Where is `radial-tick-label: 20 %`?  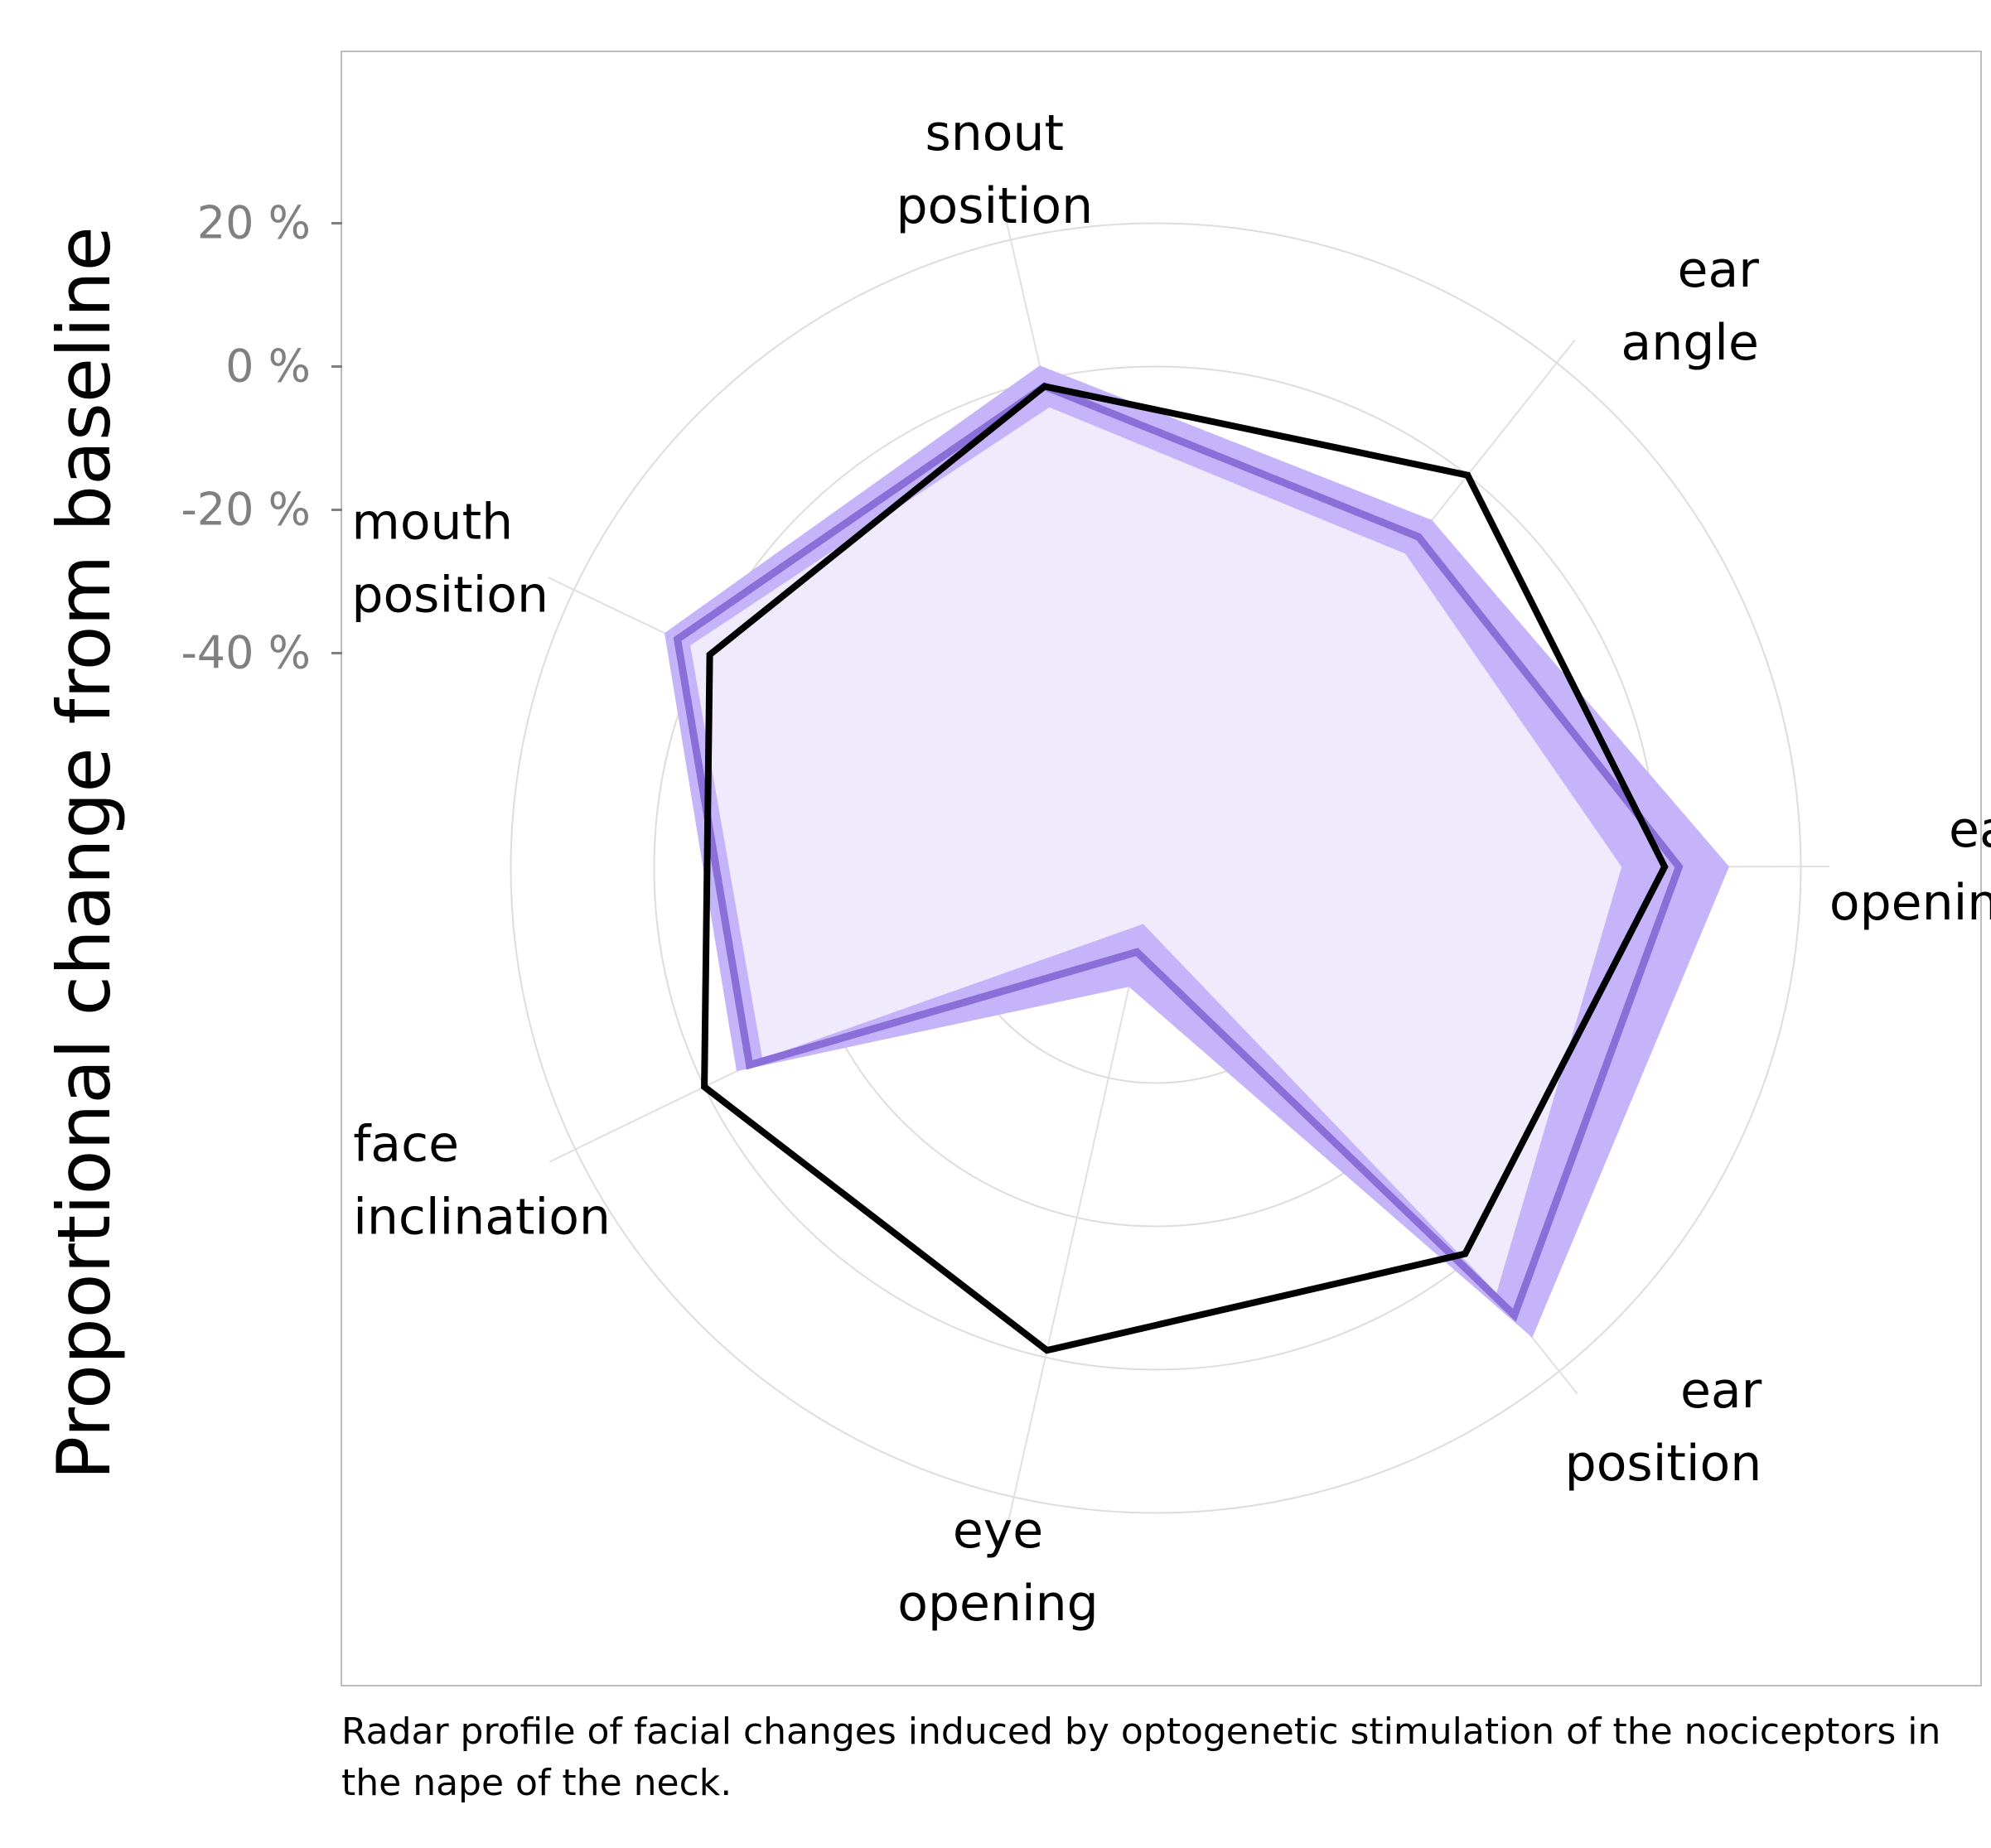 radial-tick-label: 20 % is located at coordinates (254, 223).